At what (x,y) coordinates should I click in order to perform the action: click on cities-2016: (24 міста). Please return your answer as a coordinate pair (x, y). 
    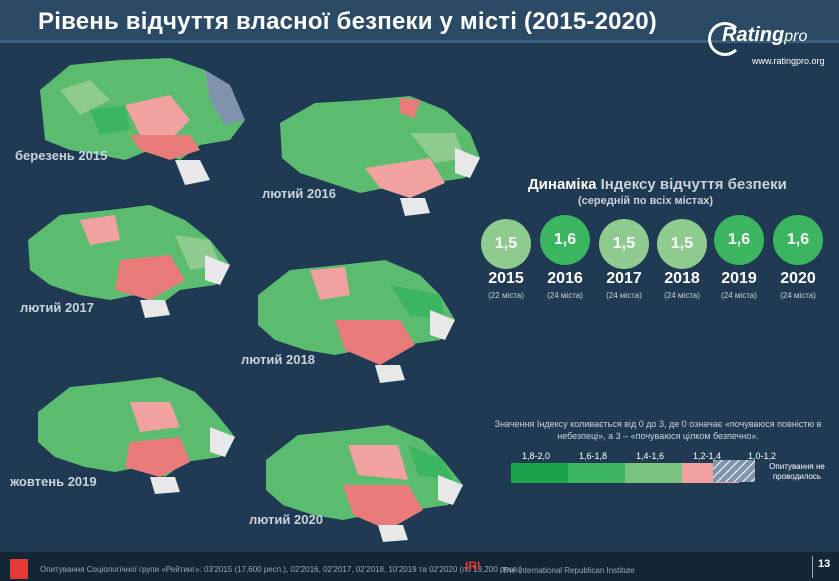
    Looking at the image, I should click on (565, 295).